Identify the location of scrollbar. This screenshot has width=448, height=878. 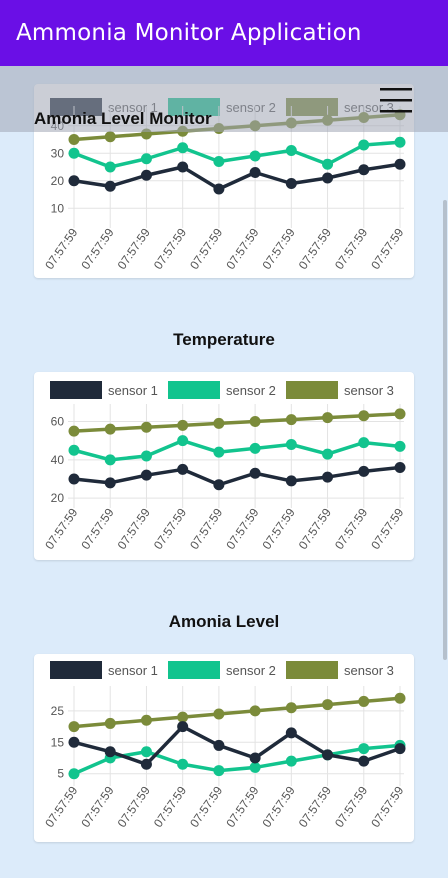
(445, 430).